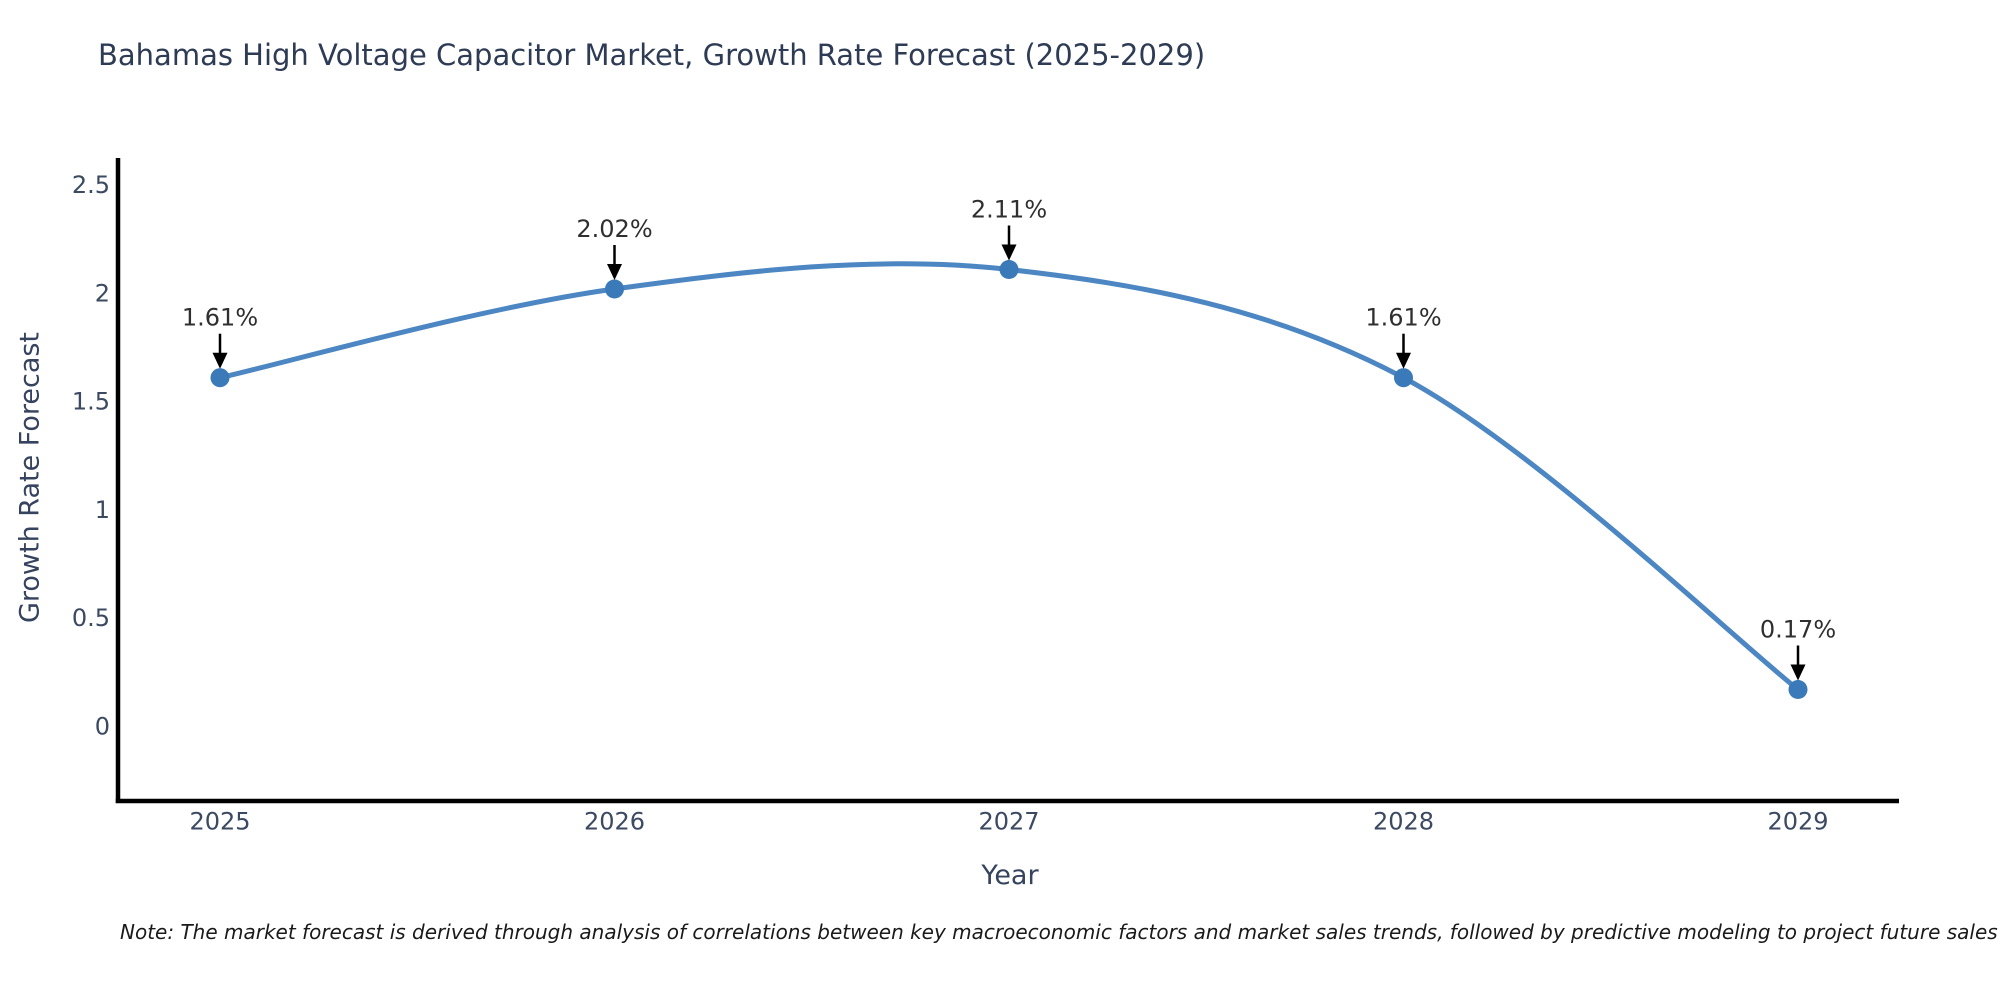 The width and height of the screenshot is (2000, 1000). Describe the element at coordinates (1403, 822) in the screenshot. I see `x-tick-label: 2028` at that location.